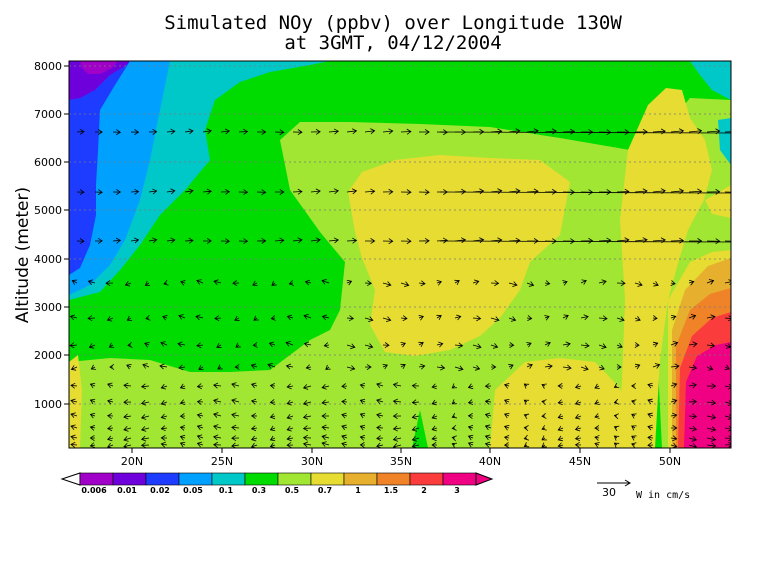 The image size is (760, 587). I want to click on colorbar-low-cap, so click(70, 479).